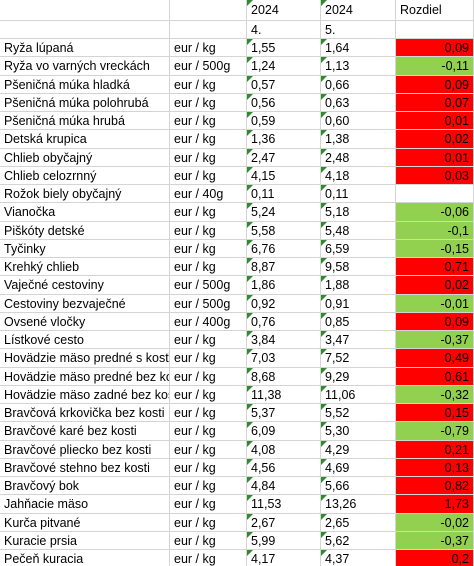  I want to click on item-name: Pšeničná múka hladká, so click(85, 84).